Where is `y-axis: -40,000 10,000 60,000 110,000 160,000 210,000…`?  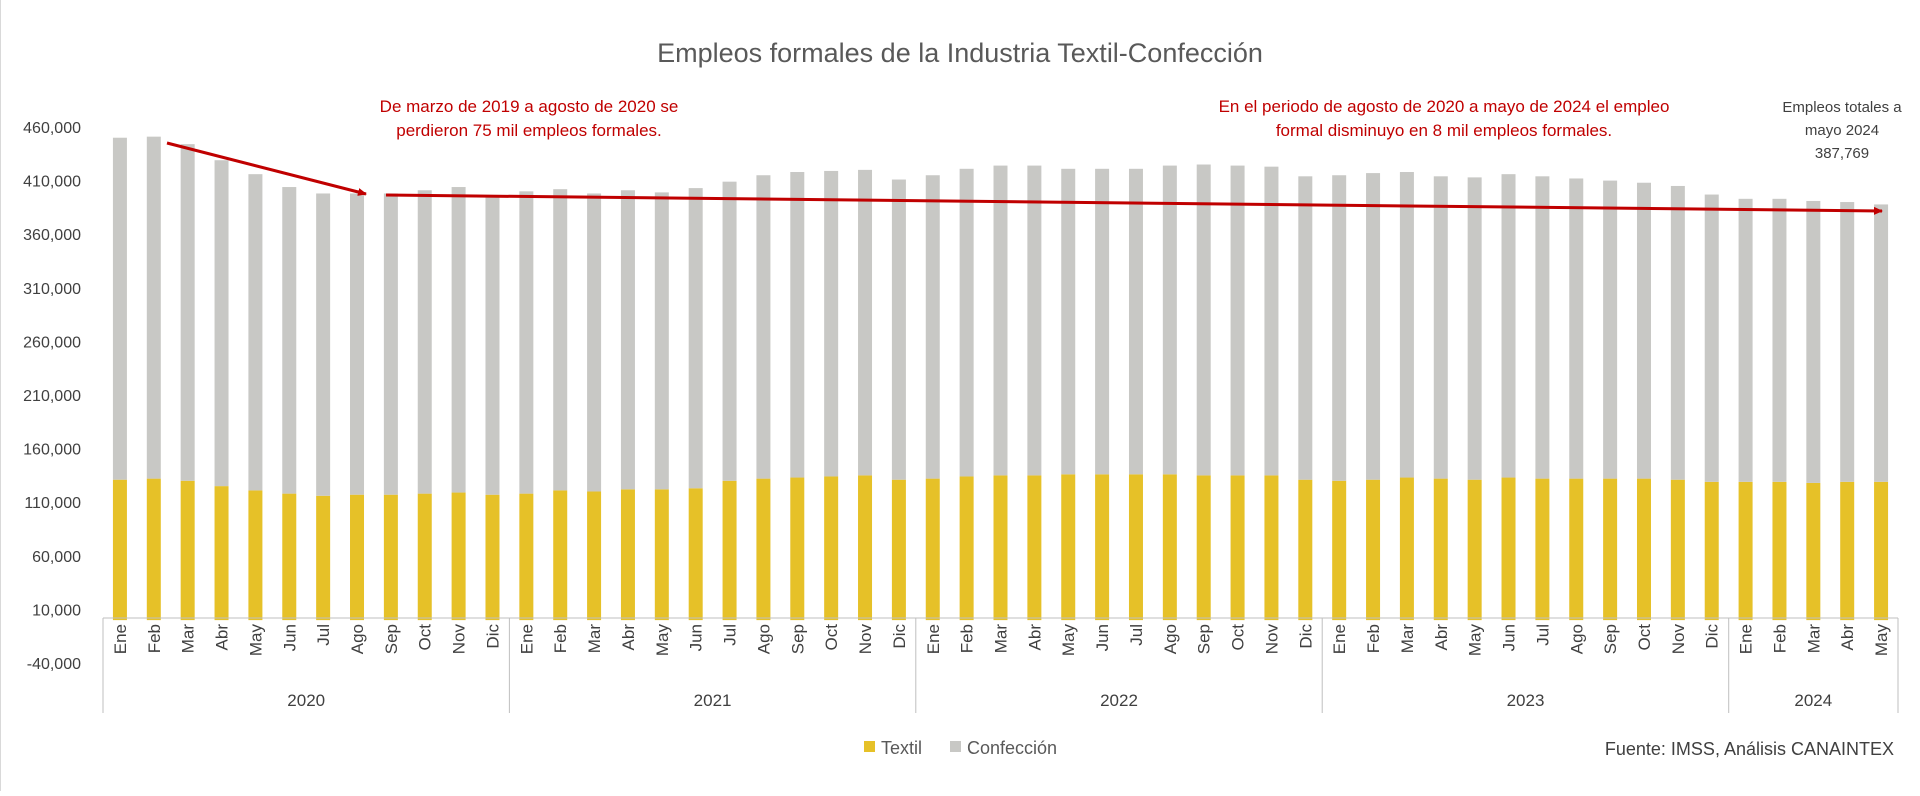
y-axis: -40,000 10,000 60,000 110,000 160,000 210,000… is located at coordinates (52, 396).